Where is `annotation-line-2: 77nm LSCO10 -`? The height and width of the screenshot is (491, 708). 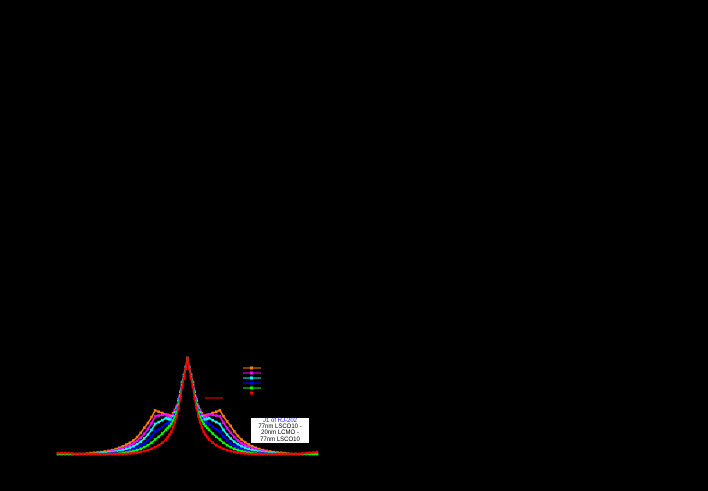
annotation-line-2: 77nm LSCO10 - is located at coordinates (280, 427).